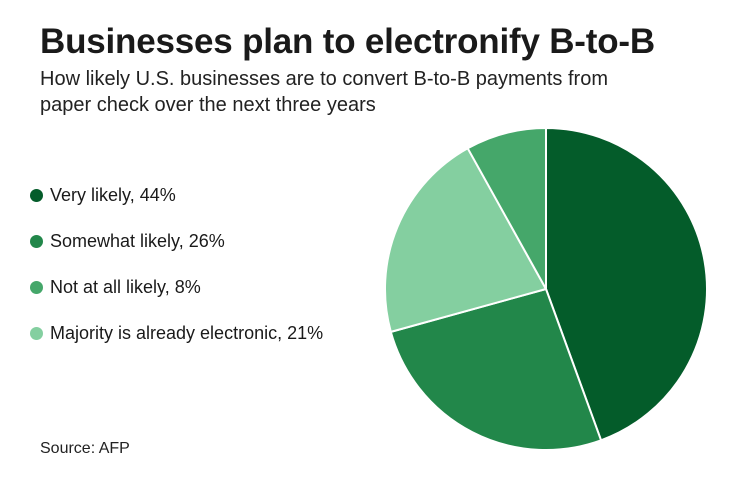 Image resolution: width=740 pixels, height=482 pixels. I want to click on legend-swatch-somewhat-likely, so click(36, 241).